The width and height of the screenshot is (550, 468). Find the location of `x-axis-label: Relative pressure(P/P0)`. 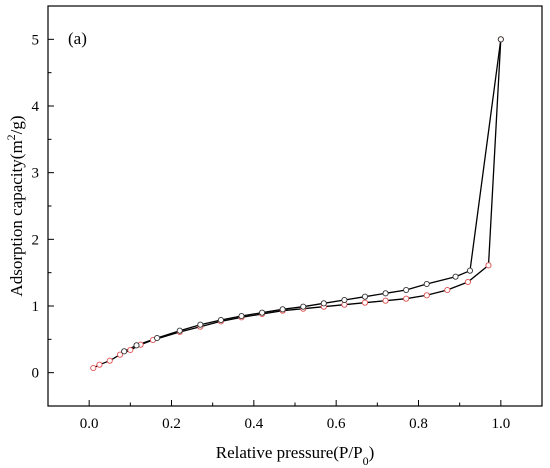

x-axis-label: Relative pressure(P/P0) is located at coordinates (295, 455).